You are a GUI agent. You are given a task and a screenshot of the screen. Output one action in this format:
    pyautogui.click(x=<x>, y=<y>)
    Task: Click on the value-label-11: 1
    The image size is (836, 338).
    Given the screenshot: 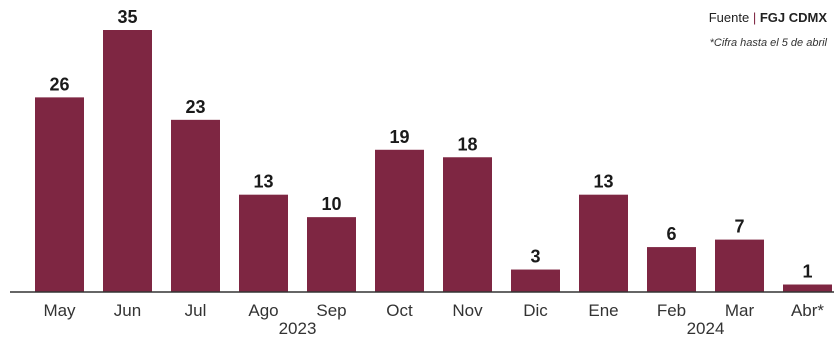 What is the action you would take?
    pyautogui.click(x=807, y=272)
    